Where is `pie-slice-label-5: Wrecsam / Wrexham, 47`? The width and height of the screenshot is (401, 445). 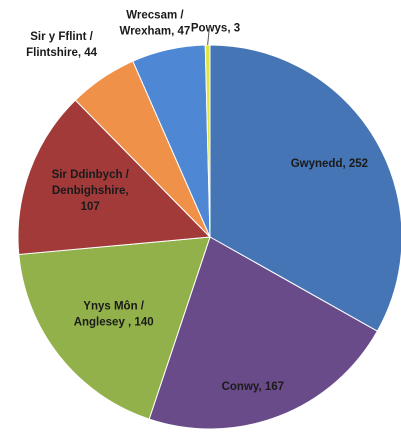 pie-slice-label-5: Wrecsam / Wrexham, 47 is located at coordinates (155, 24).